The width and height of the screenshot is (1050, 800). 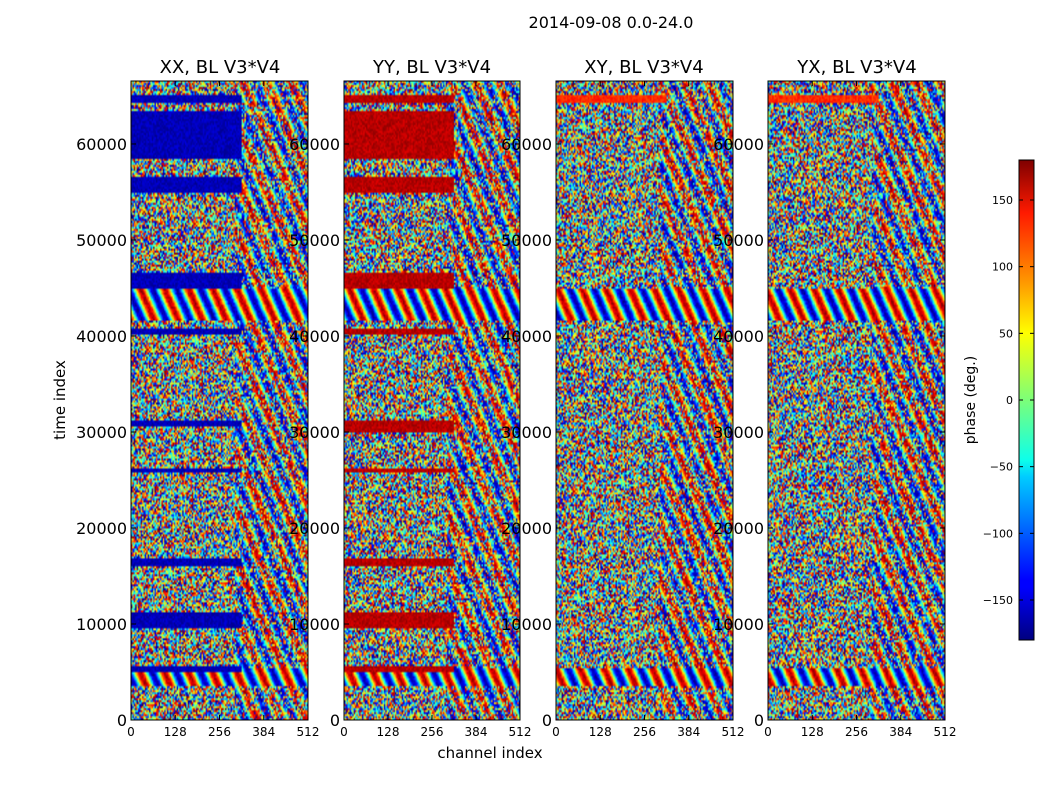 I want to click on panel-xx: XX, BL V3*V4, so click(x=219, y=389).